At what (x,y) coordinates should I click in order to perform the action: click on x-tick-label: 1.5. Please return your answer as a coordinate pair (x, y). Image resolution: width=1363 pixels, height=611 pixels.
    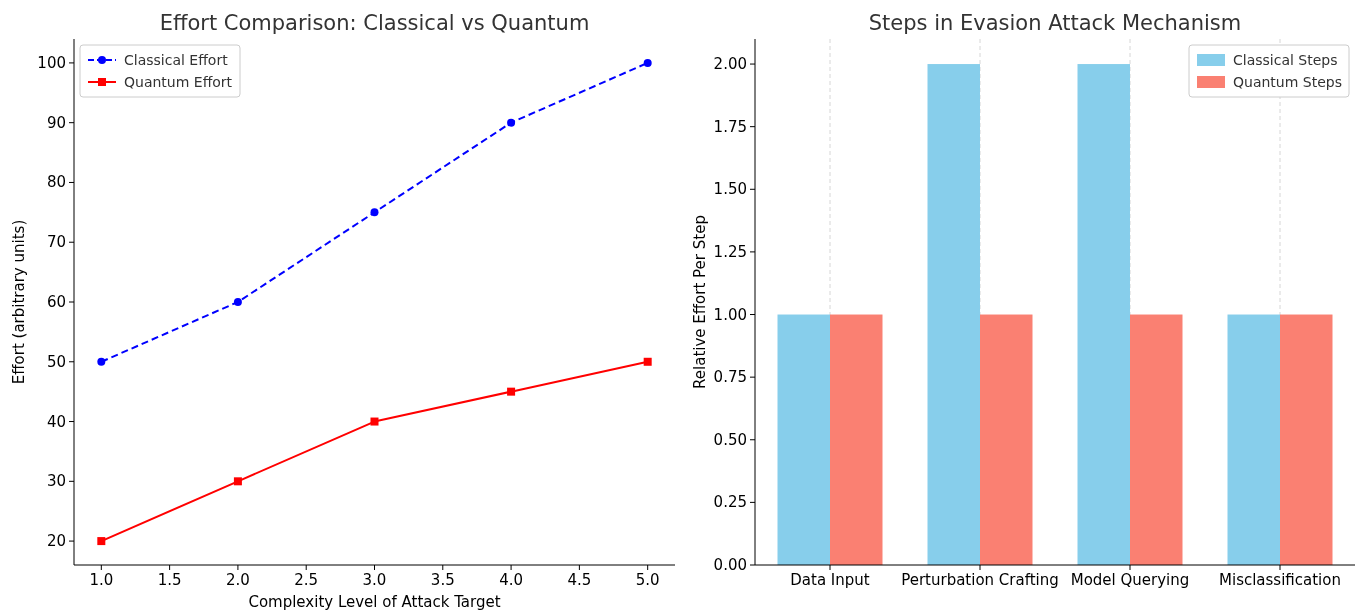
    Looking at the image, I should click on (169, 580).